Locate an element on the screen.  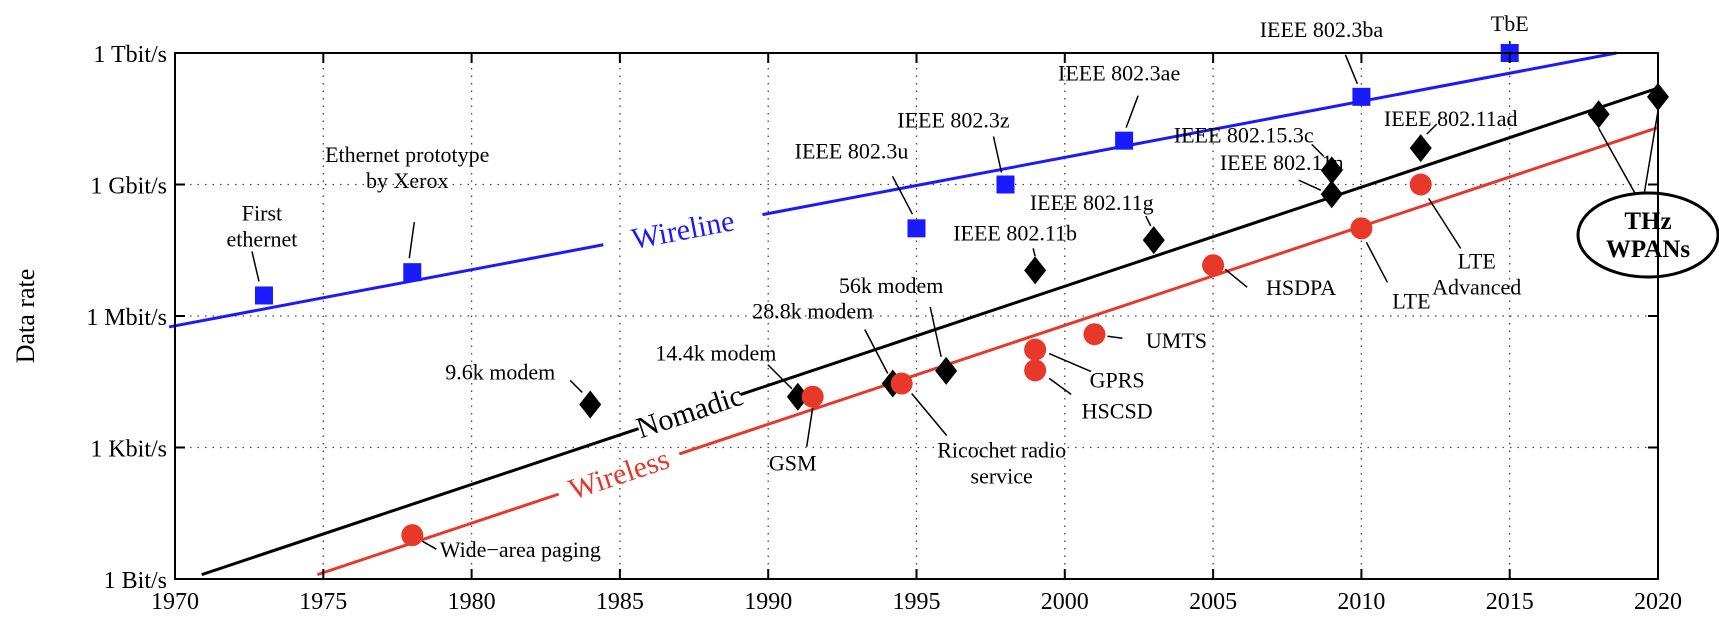
annotation-gsm: GSM is located at coordinates (793, 463).